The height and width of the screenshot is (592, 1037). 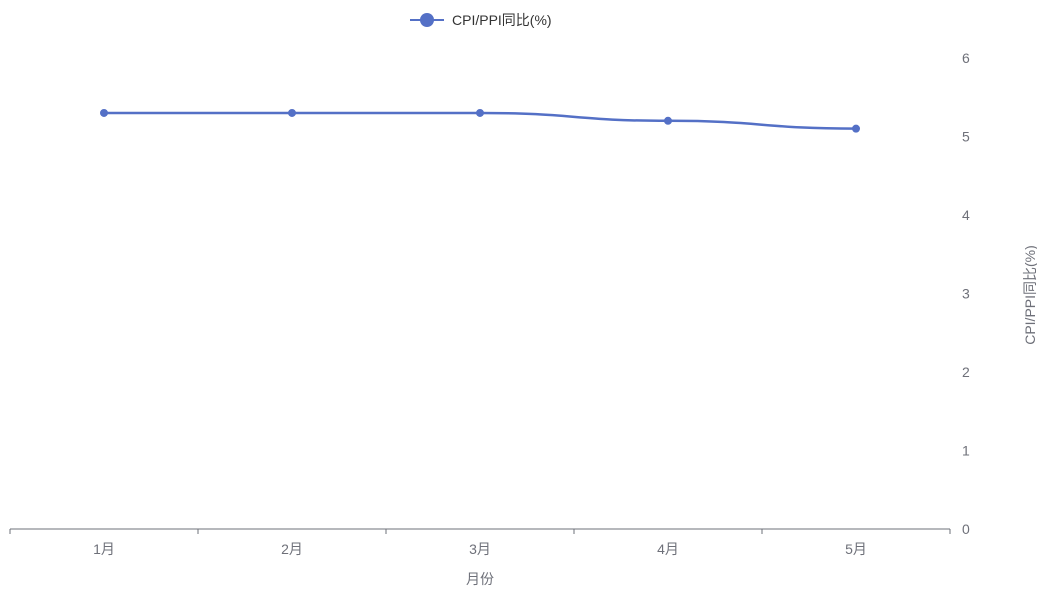 I want to click on y-tick-label: 2, so click(x=966, y=372).